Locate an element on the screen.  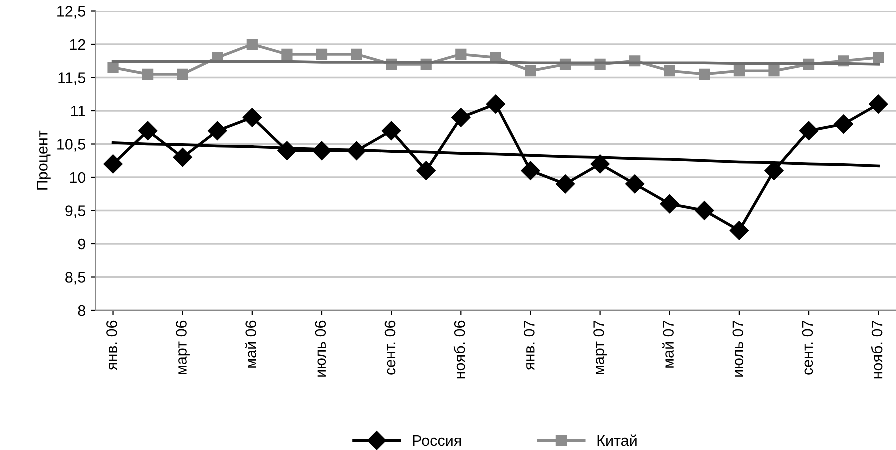
y-tick-label: 12,5 is located at coordinates (72, 12).